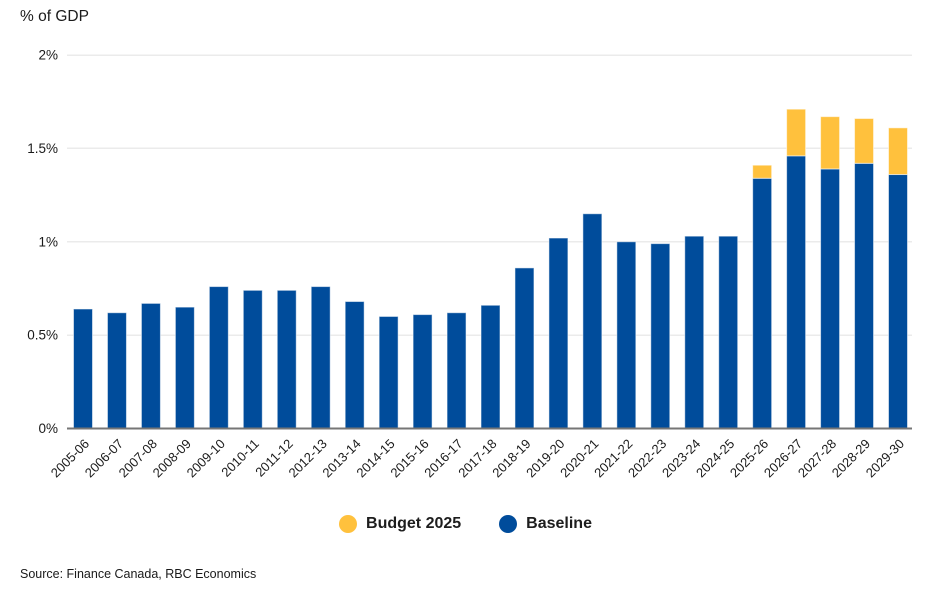 This screenshot has height=594, width=931. I want to click on y-tick-label-0.5%: 0.5%, so click(42, 335).